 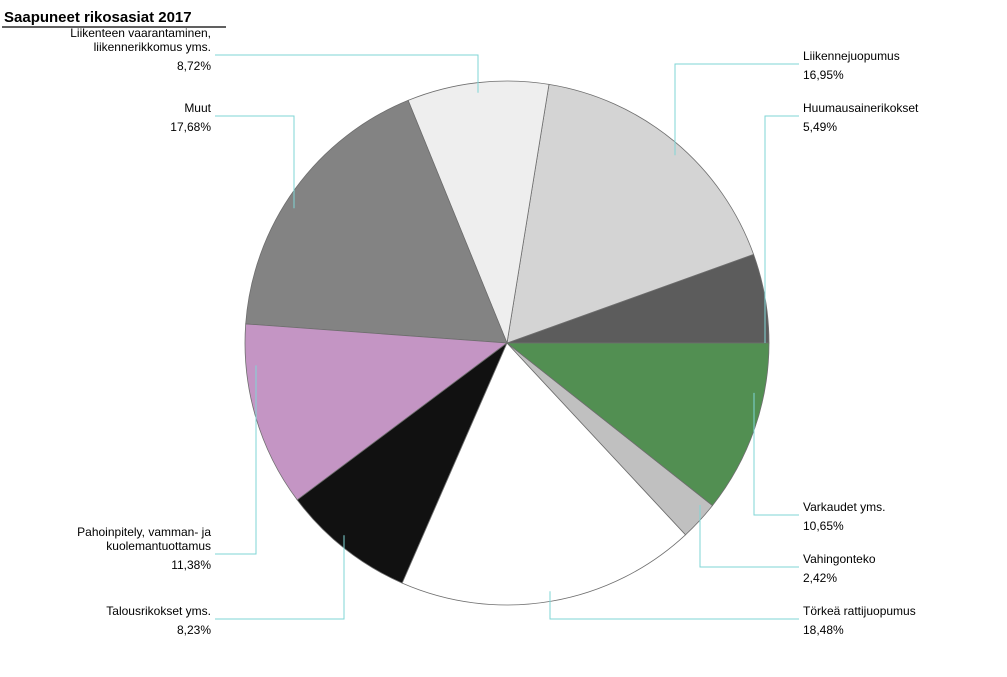 What do you see at coordinates (823, 526) in the screenshot?
I see `slice-value-label-8: 10,65%` at bounding box center [823, 526].